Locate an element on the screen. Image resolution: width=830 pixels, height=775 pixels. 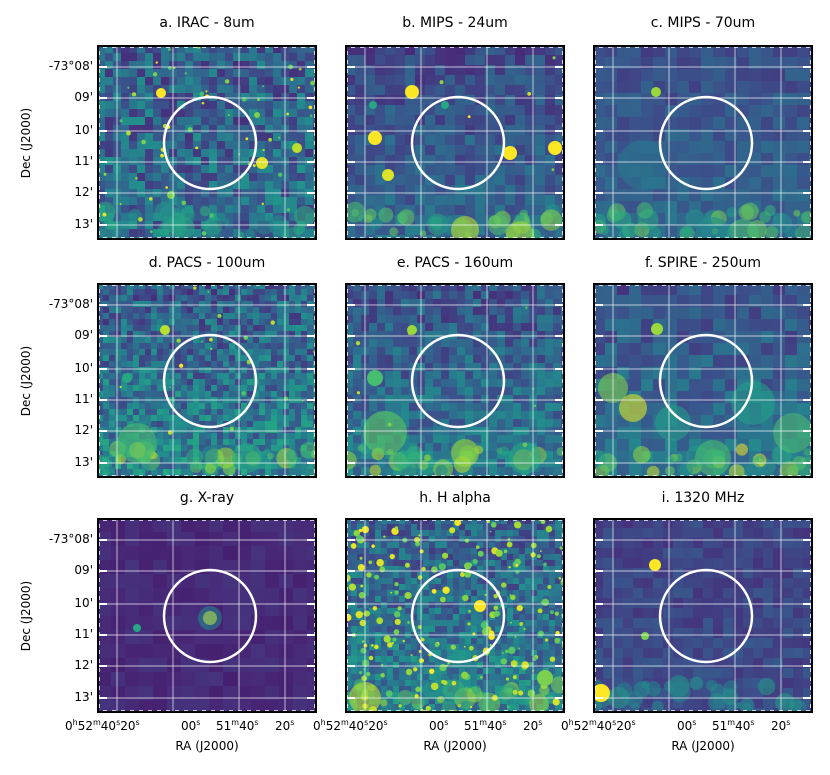
x-axis-label-c: RA (J2000) is located at coordinates (703, 746).